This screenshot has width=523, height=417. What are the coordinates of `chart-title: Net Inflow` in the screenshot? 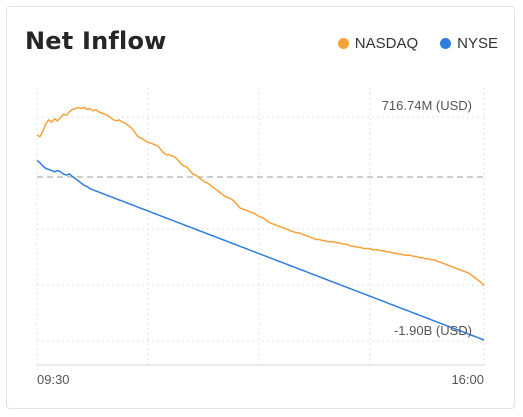 It's located at (96, 41).